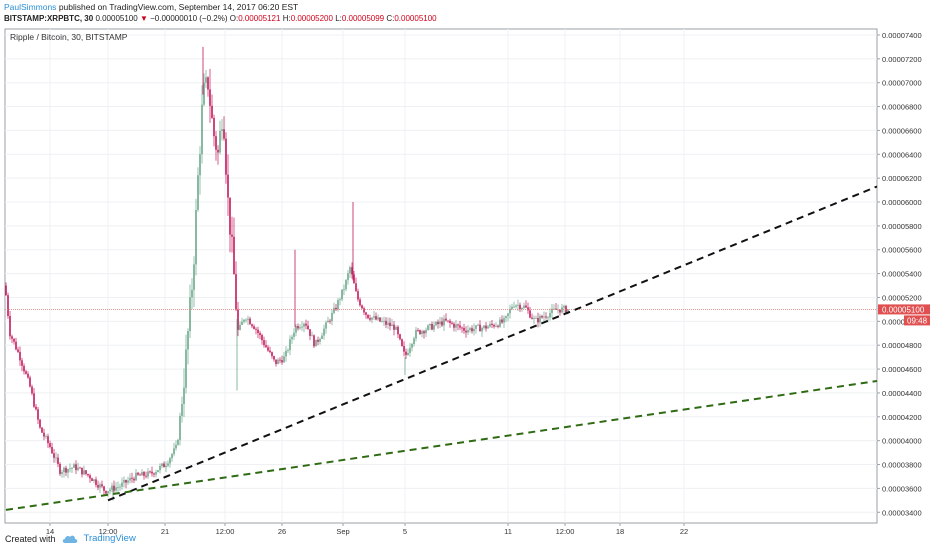 The image size is (932, 550). What do you see at coordinates (902, 441) in the screenshot?
I see `y-tick-label: 0.00004000` at bounding box center [902, 441].